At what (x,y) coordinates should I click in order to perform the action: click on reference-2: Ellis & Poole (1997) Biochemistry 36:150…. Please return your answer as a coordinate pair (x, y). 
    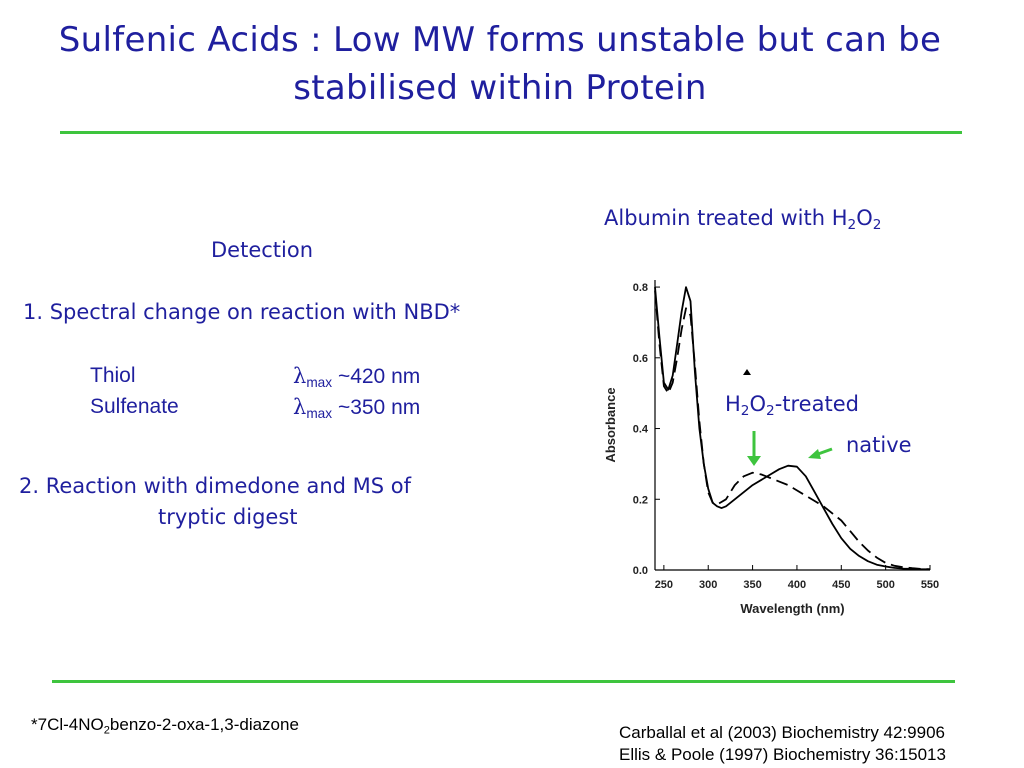
    Looking at the image, I should click on (782, 754).